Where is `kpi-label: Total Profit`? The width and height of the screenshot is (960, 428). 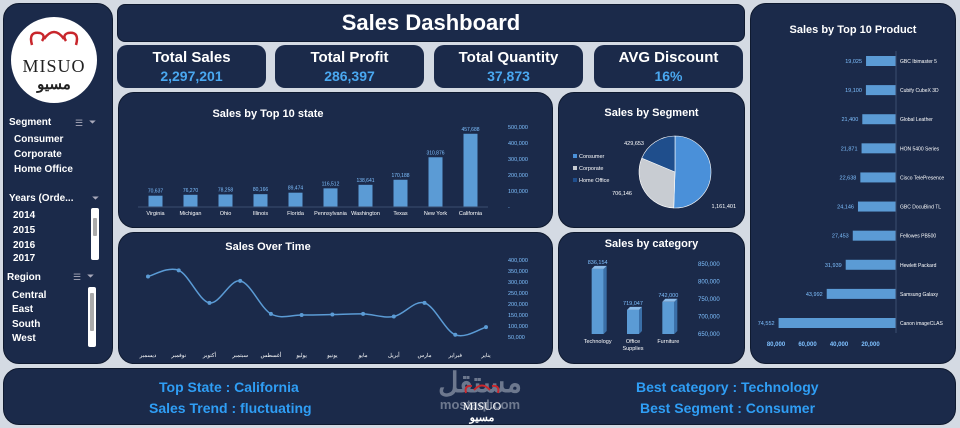 kpi-label: Total Profit is located at coordinates (349, 57).